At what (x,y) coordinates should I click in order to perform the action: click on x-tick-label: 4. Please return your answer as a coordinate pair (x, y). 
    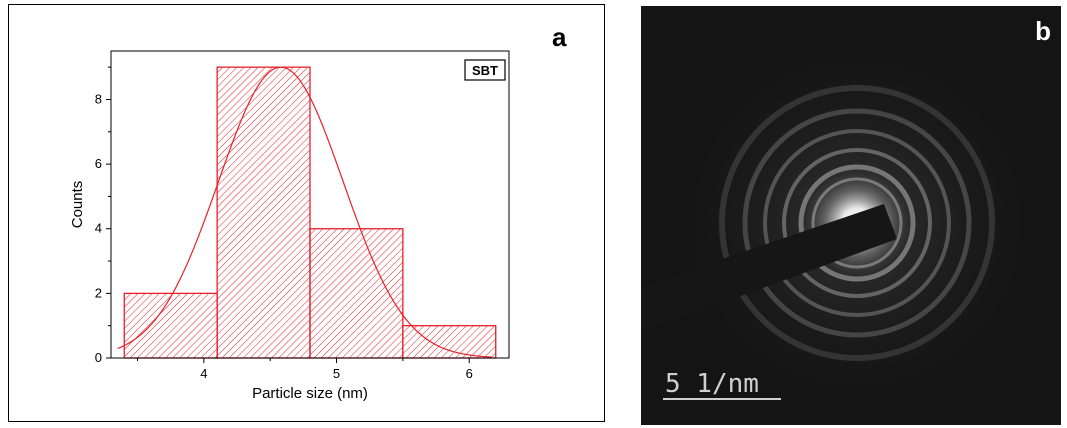
    Looking at the image, I should click on (203, 373).